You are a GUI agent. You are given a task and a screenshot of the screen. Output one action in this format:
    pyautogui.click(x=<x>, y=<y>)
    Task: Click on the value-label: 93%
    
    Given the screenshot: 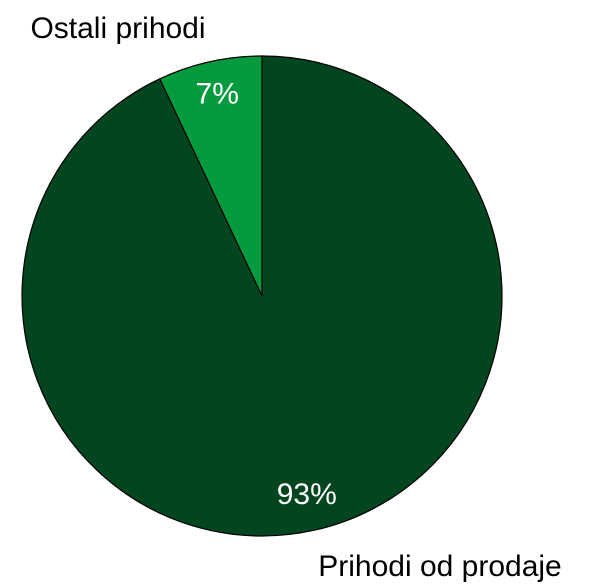 What is the action you would take?
    pyautogui.click(x=307, y=494)
    